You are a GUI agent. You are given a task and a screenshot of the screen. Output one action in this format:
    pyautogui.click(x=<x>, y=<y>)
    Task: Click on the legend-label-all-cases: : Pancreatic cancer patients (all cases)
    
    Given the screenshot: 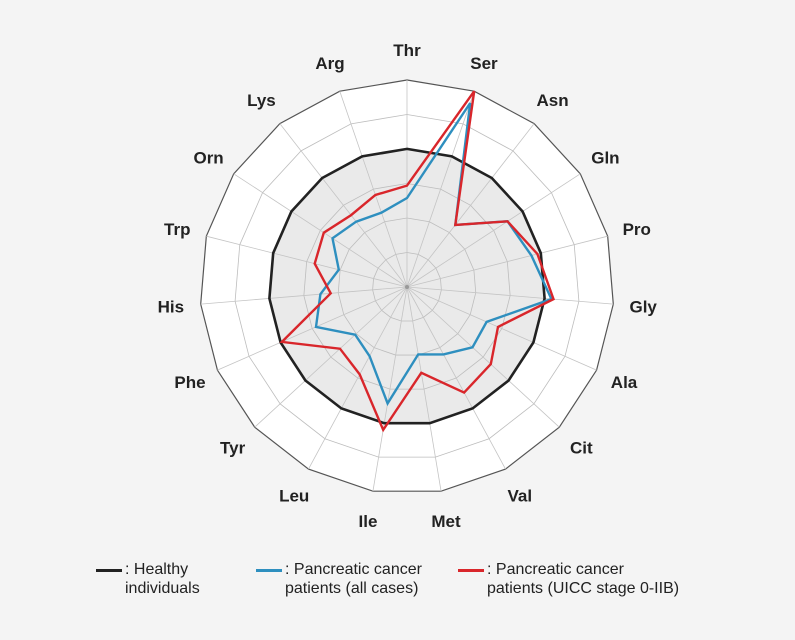 What is the action you would take?
    pyautogui.click(x=353, y=579)
    